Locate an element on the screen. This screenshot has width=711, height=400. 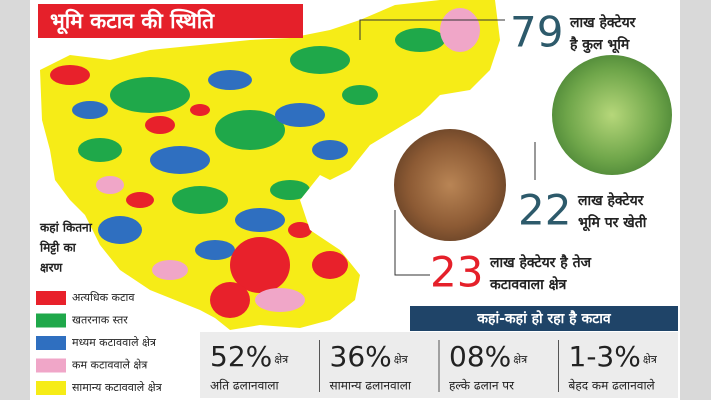
legend-heading: कहां कितना is located at coordinates (66, 228).